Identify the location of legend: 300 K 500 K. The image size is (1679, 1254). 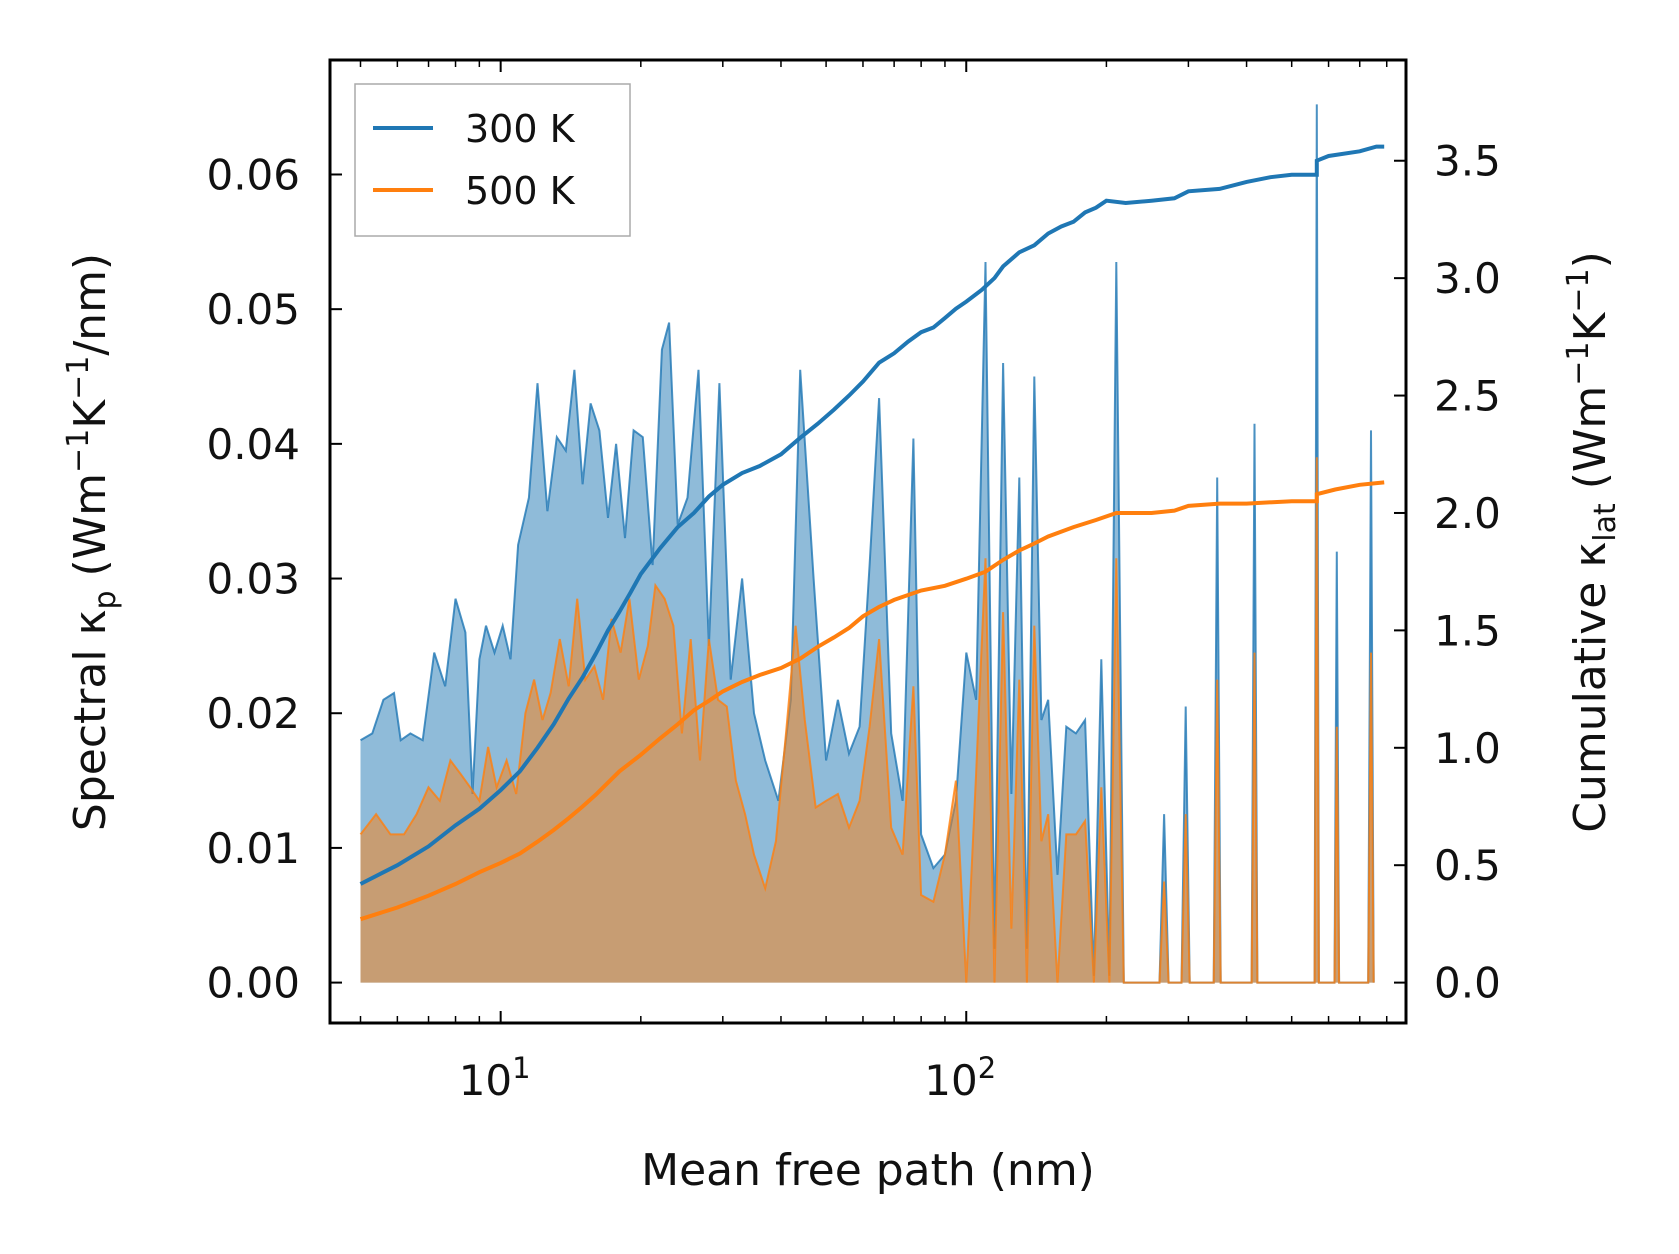
(492, 160).